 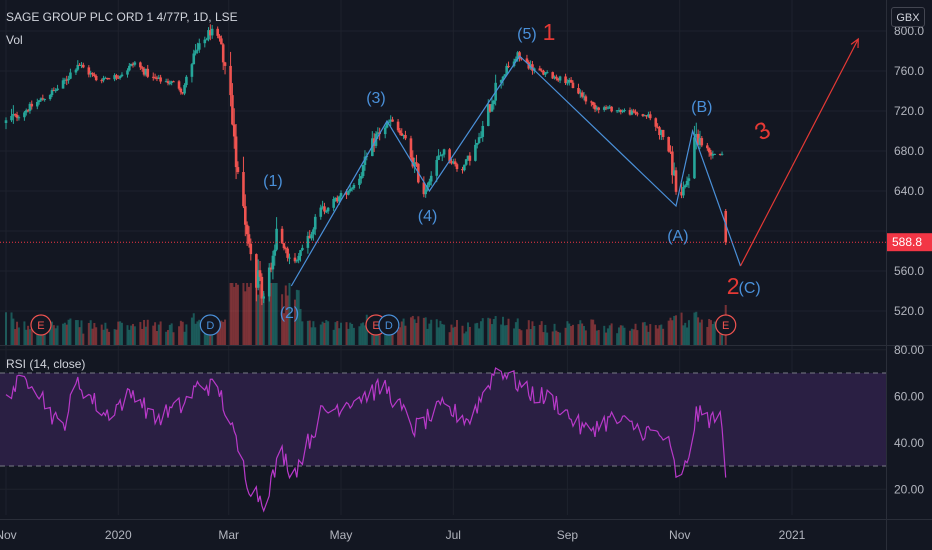 What do you see at coordinates (41, 325) in the screenshot?
I see `event-marker` at bounding box center [41, 325].